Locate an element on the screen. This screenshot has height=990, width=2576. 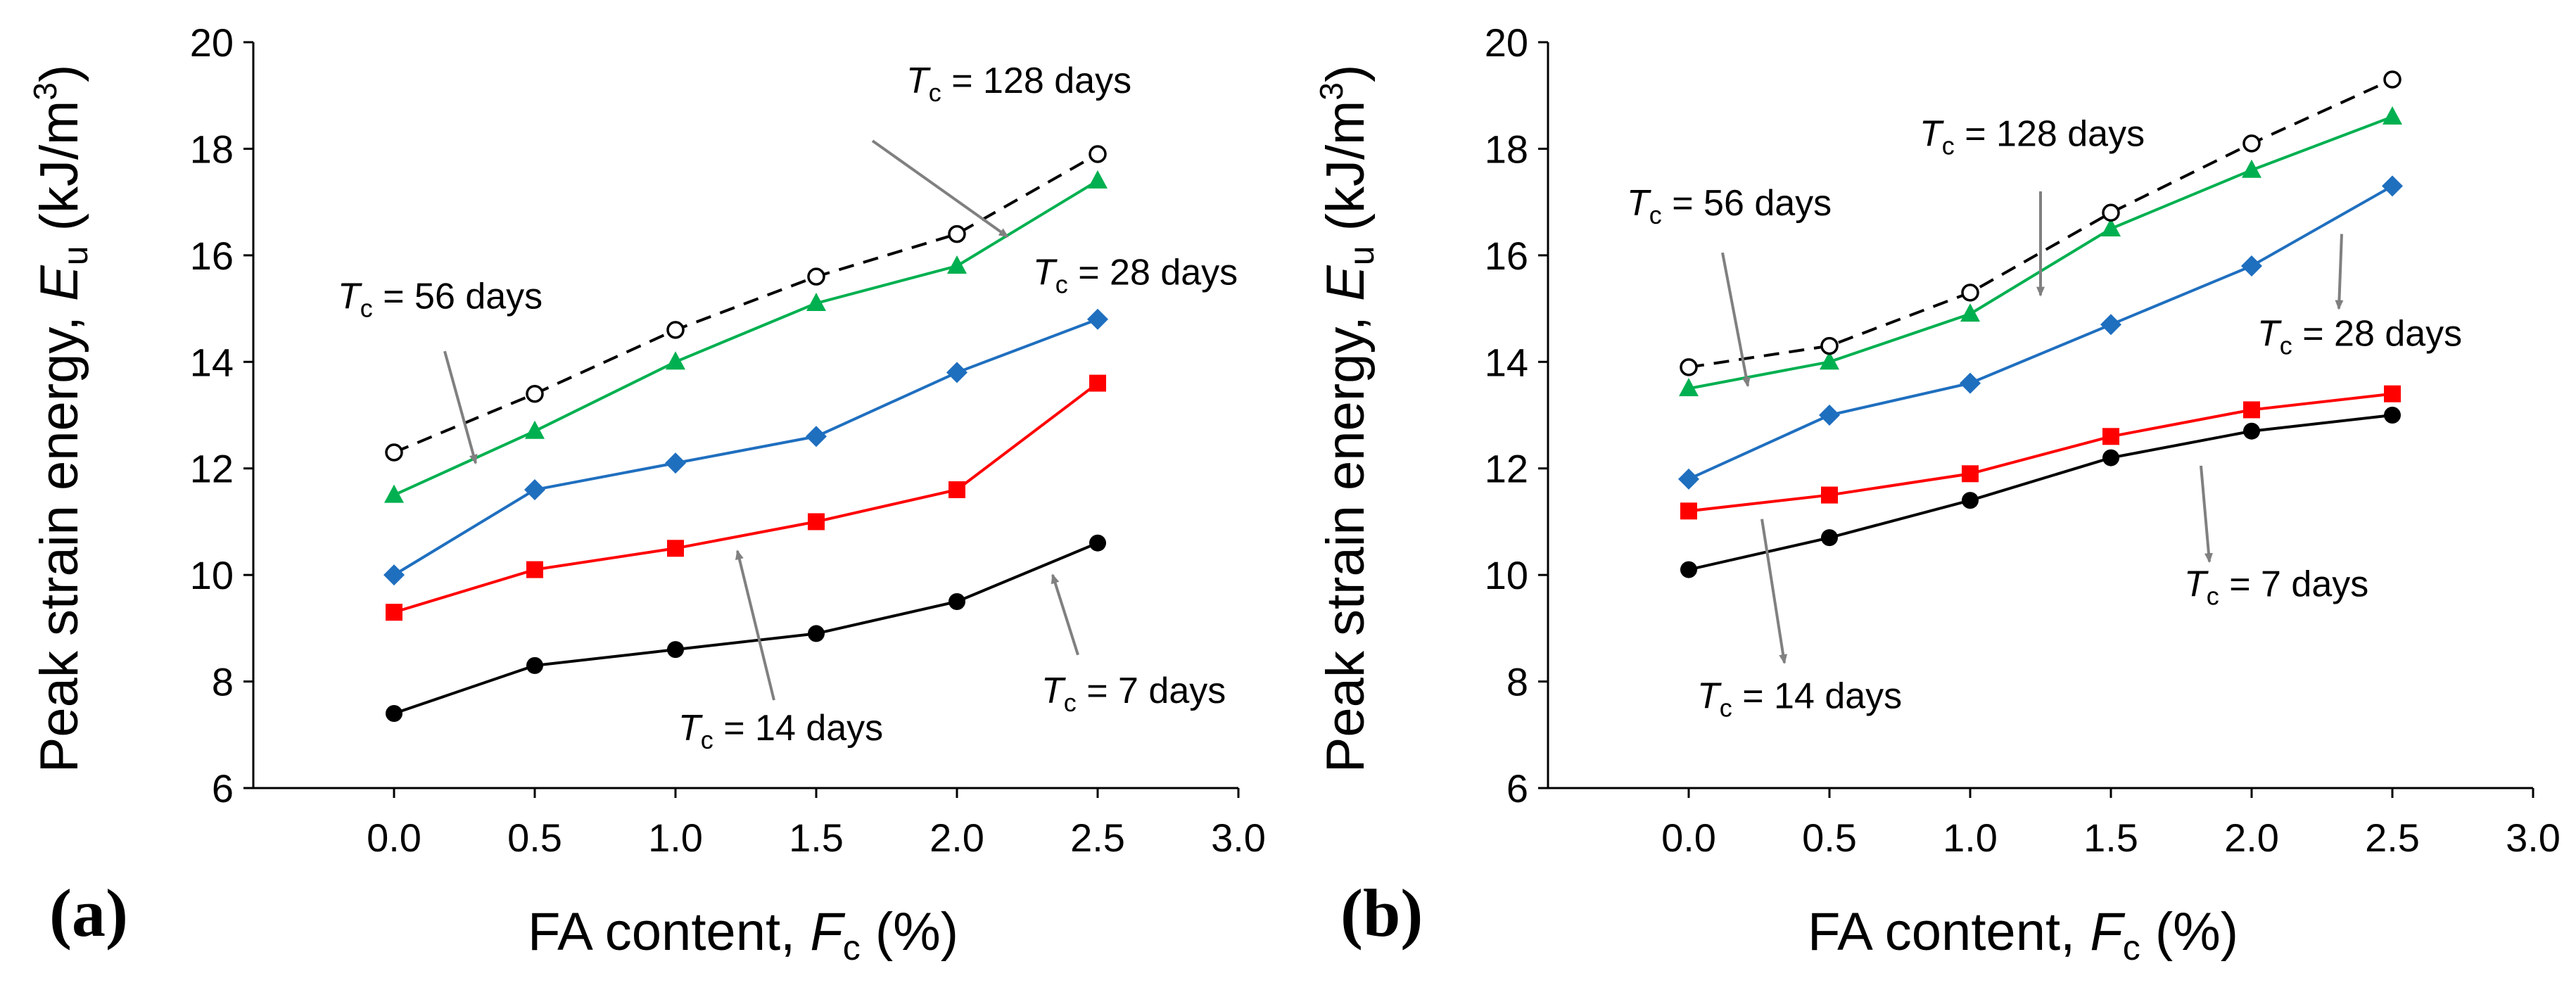
series-line-t7 is located at coordinates (2040, 492).